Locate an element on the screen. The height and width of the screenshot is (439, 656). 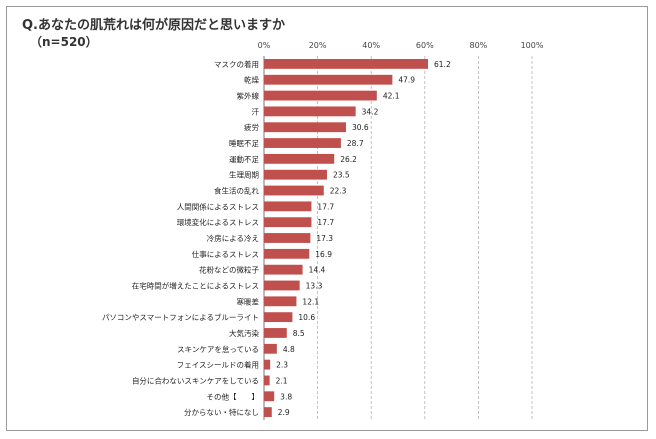
category-label: 自分に合わないスキンケアをしている is located at coordinates (195, 380).